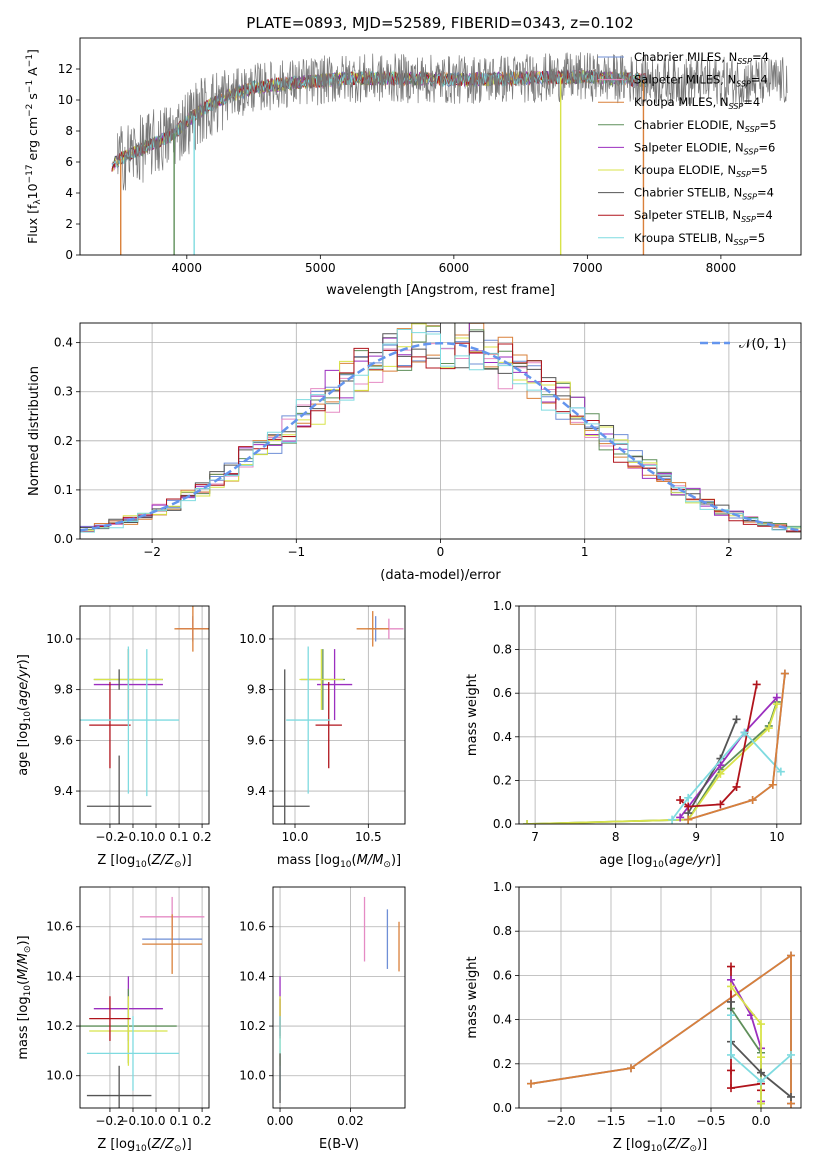 Image resolution: width=819 pixels, height=1170 pixels. Describe the element at coordinates (683, 81) in the screenshot. I see `legend-entry: Salpeter MILES, NSSP=4` at that location.